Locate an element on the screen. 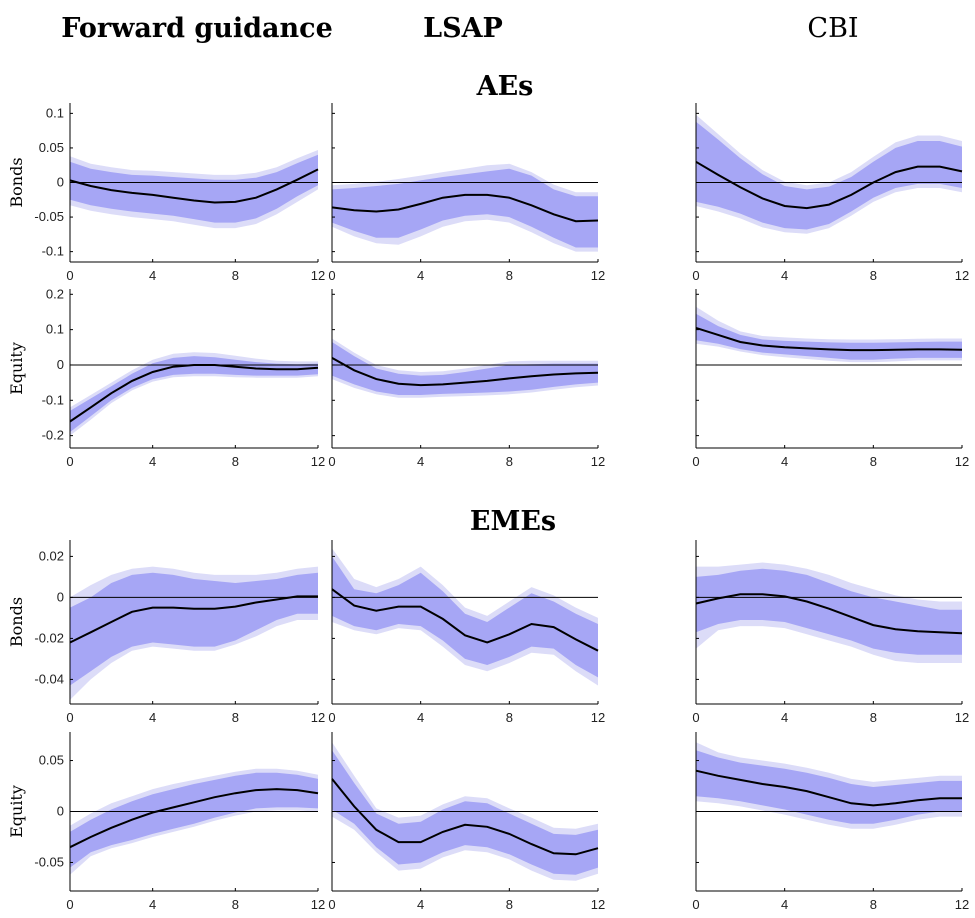  panel-emes-lsap-equity: 0 4 8 12 is located at coordinates (466, 822).